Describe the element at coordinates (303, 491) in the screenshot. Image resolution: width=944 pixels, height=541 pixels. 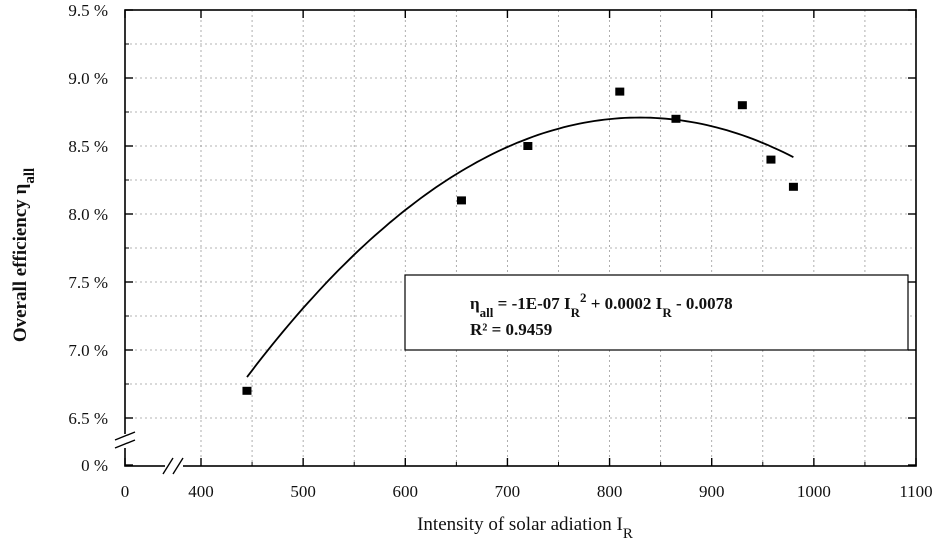
I see `x-tick-label: 500` at that location.